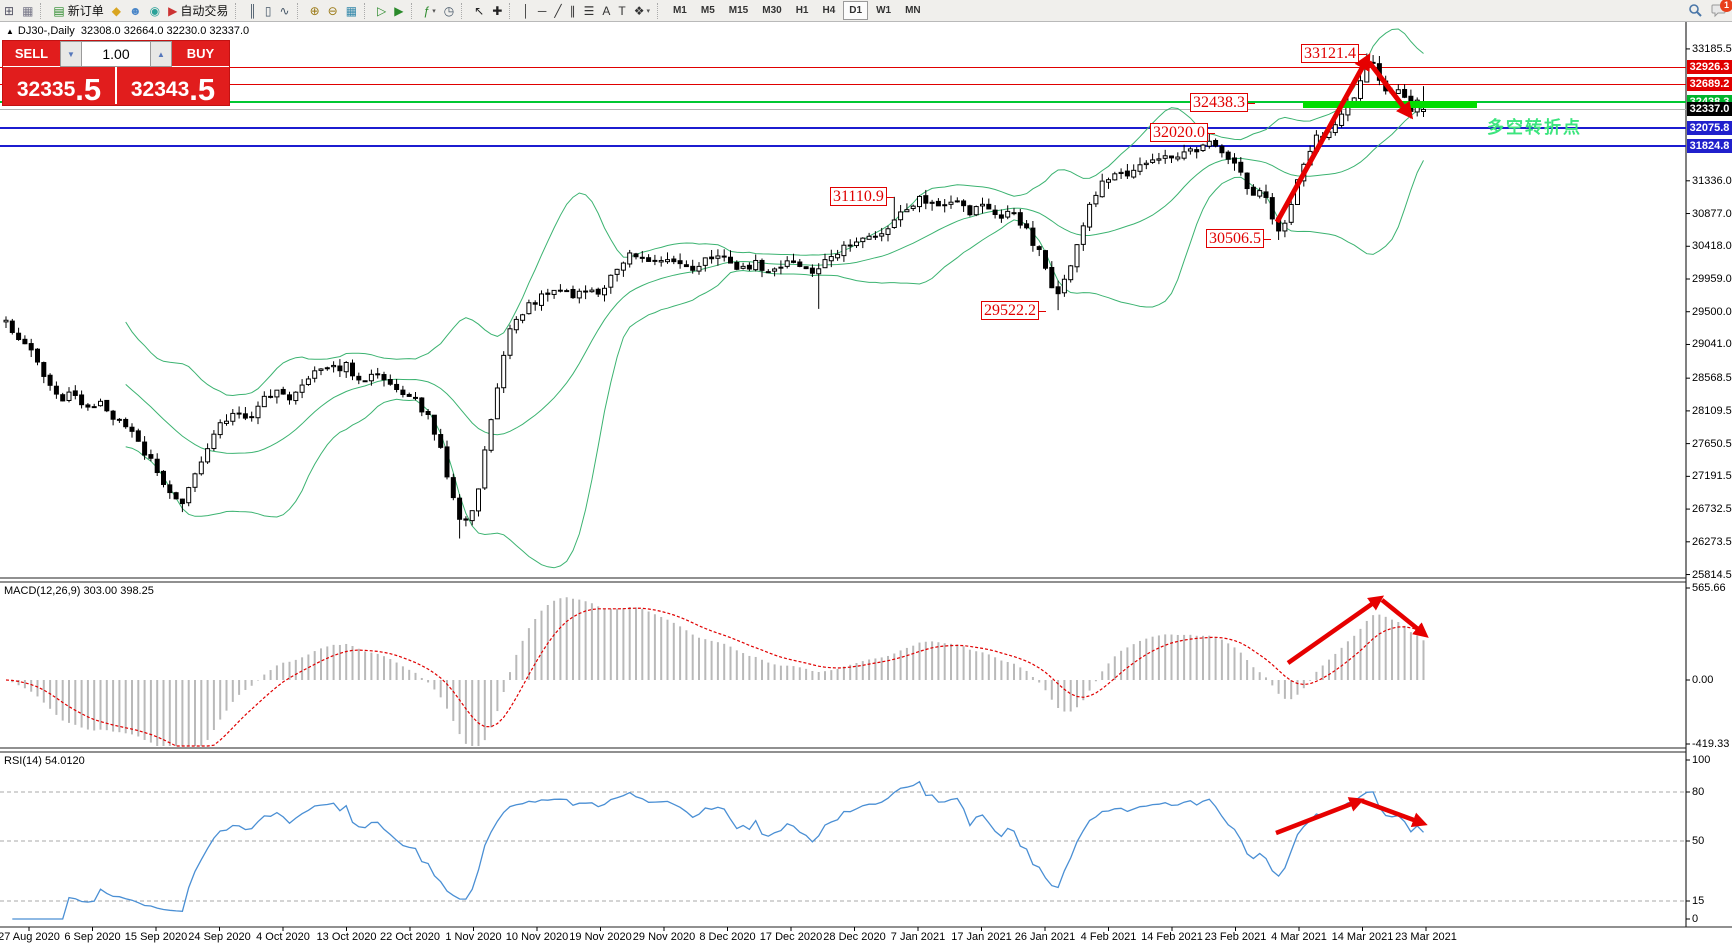 This screenshot has width=1732, height=946. What do you see at coordinates (621, 10) in the screenshot?
I see `text-label-icon: T` at bounding box center [621, 10].